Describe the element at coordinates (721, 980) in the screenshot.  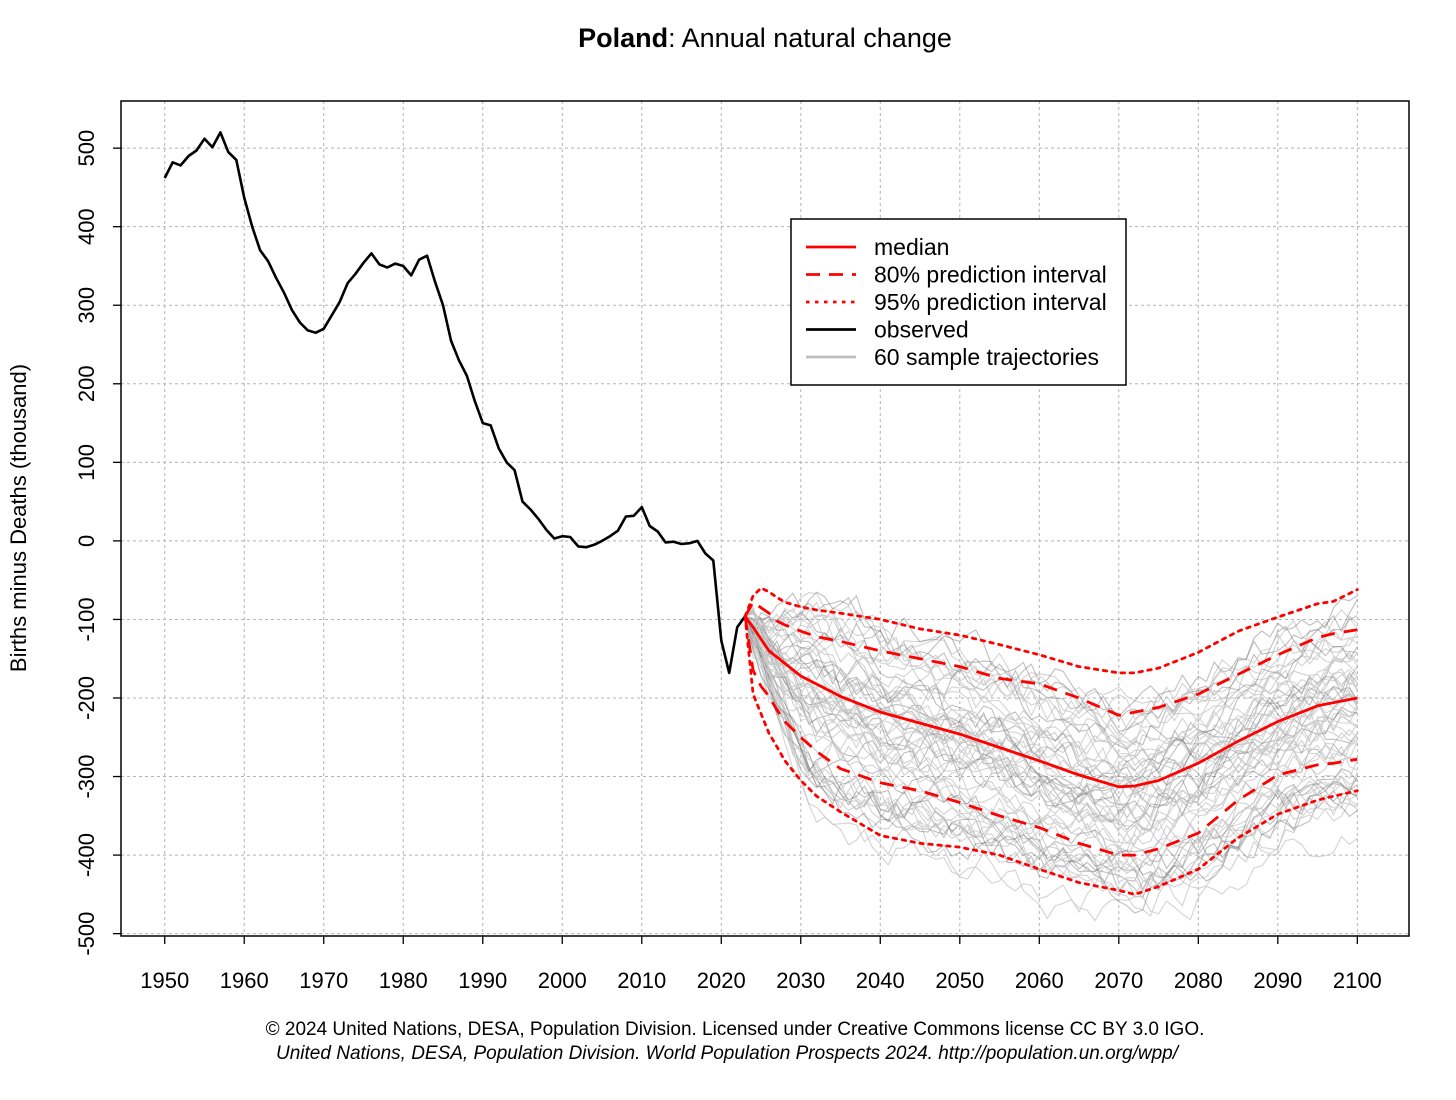
I see `x-tick-label: 2020` at that location.